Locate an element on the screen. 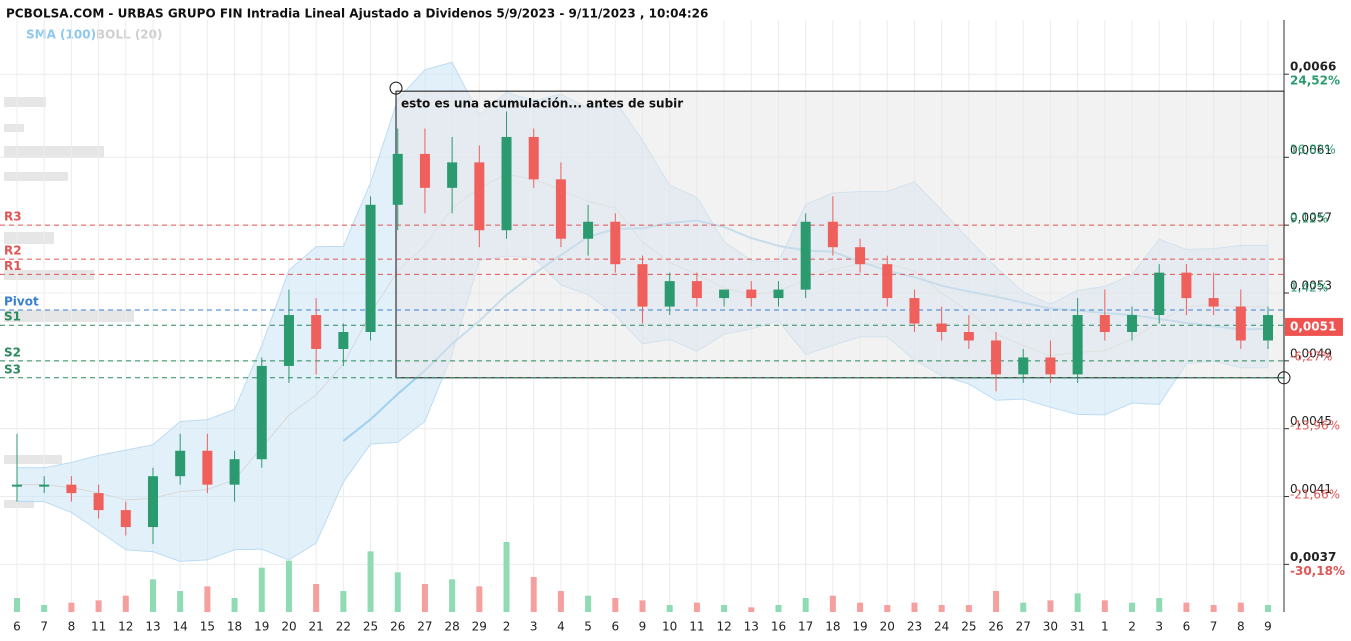 Image resolution: width=1351 pixels, height=641 pixels. y-tick-label: 0,0066 is located at coordinates (1313, 67).